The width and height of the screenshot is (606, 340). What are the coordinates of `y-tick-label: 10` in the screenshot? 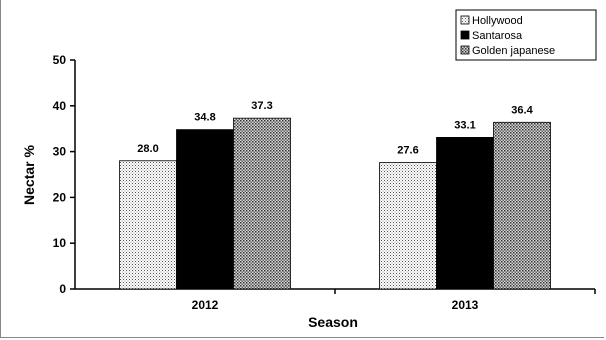 It's located at (60, 243).